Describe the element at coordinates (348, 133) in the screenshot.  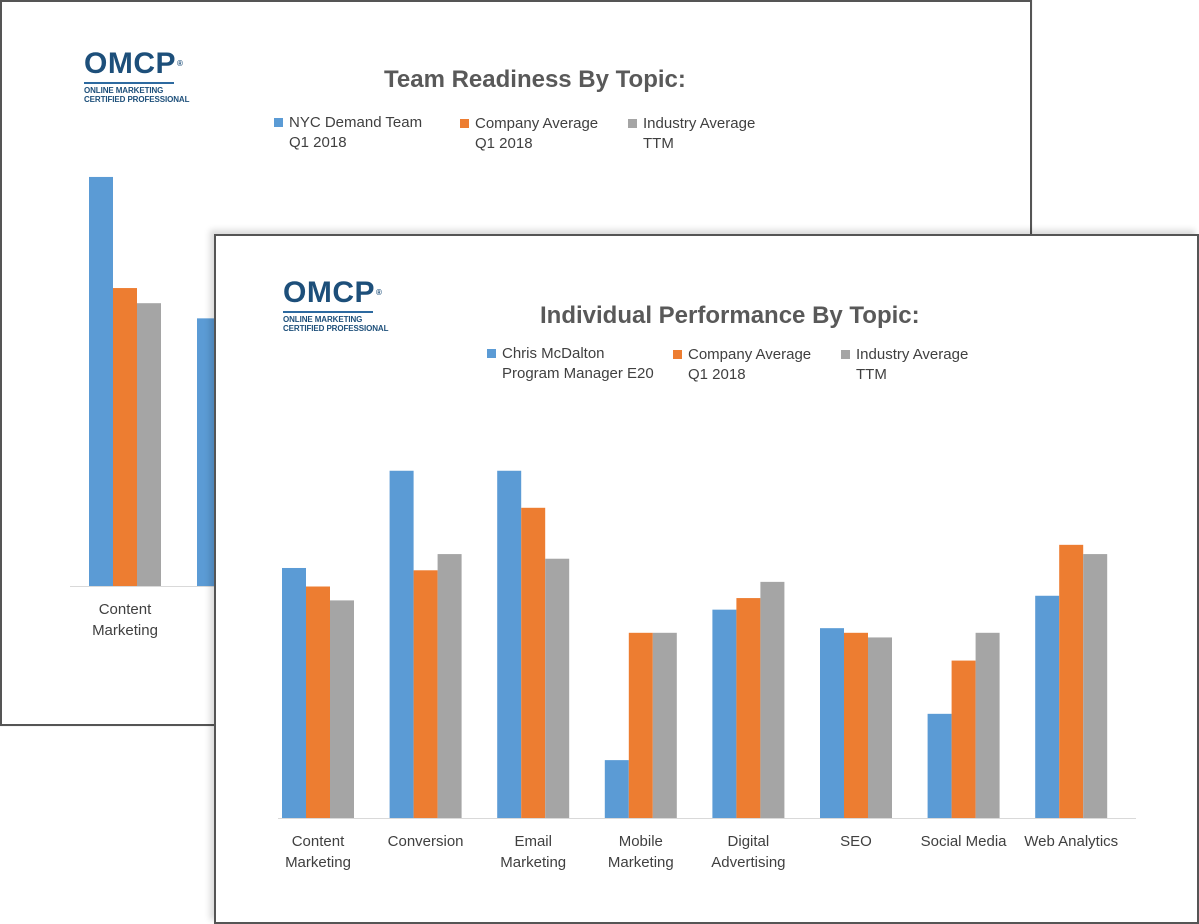
I see `legend-item: NYC Demand Team Q1 2018` at that location.